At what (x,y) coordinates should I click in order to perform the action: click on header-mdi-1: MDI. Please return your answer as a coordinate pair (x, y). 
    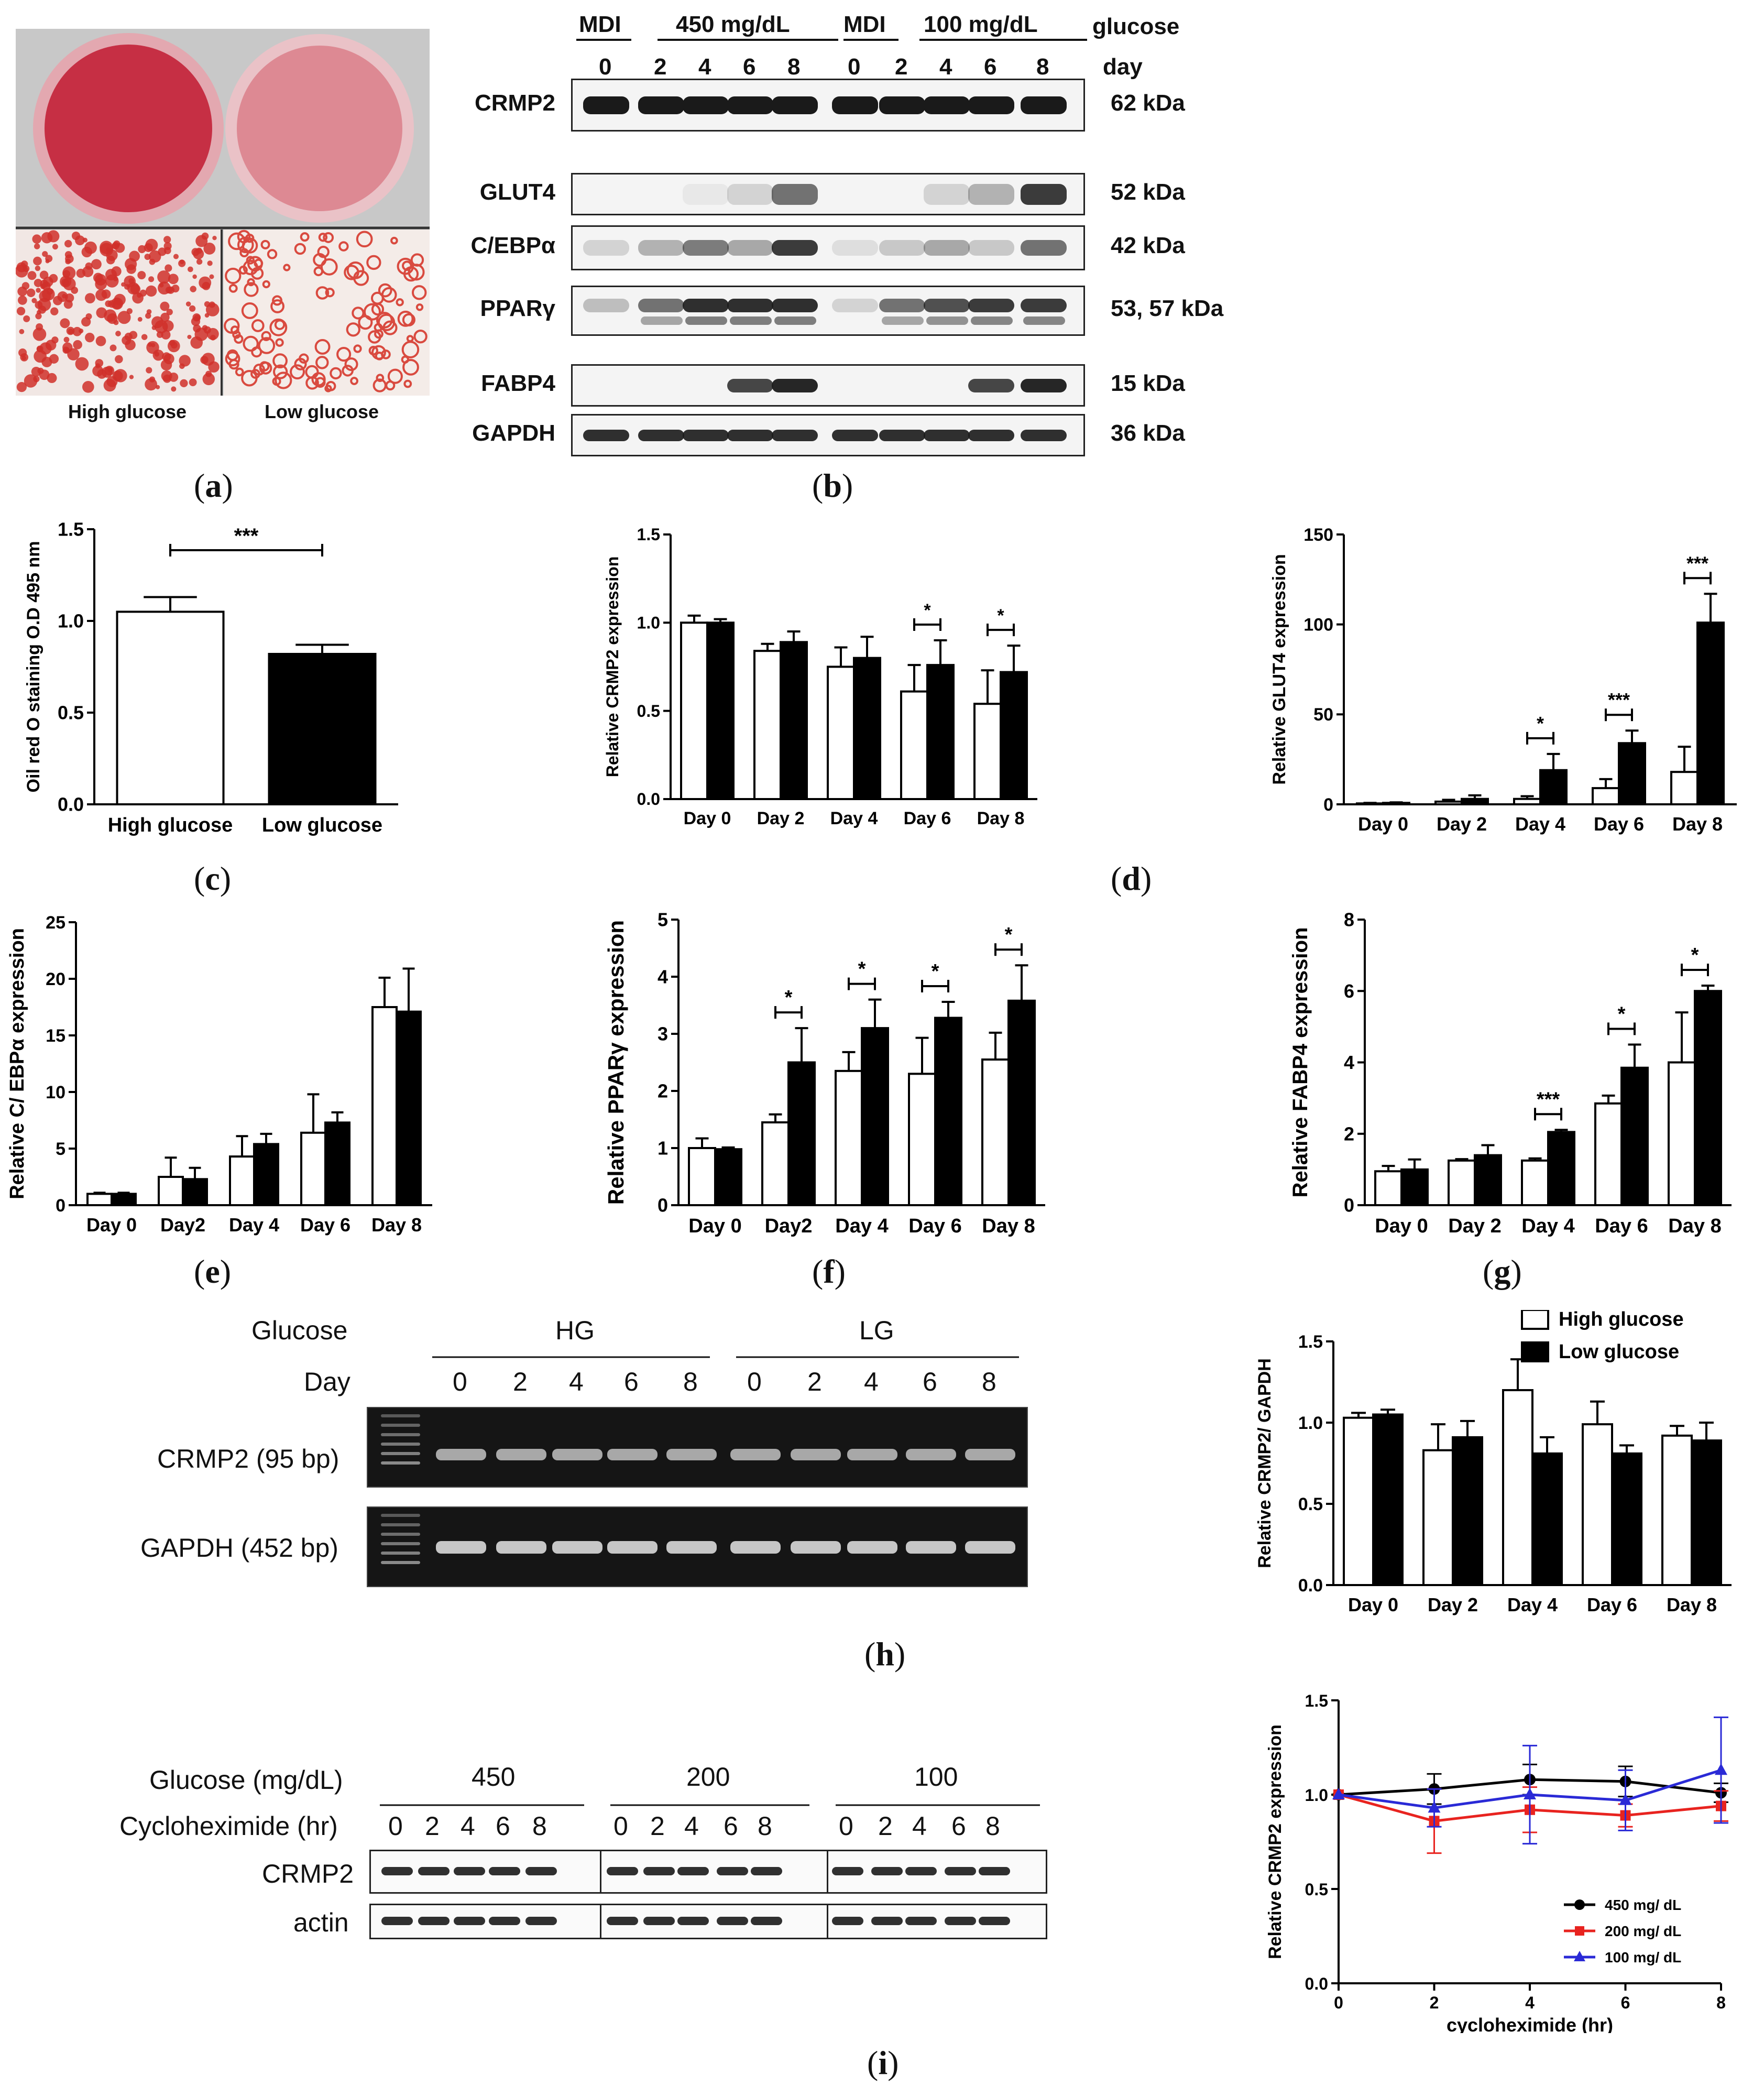
    Looking at the image, I should click on (600, 24).